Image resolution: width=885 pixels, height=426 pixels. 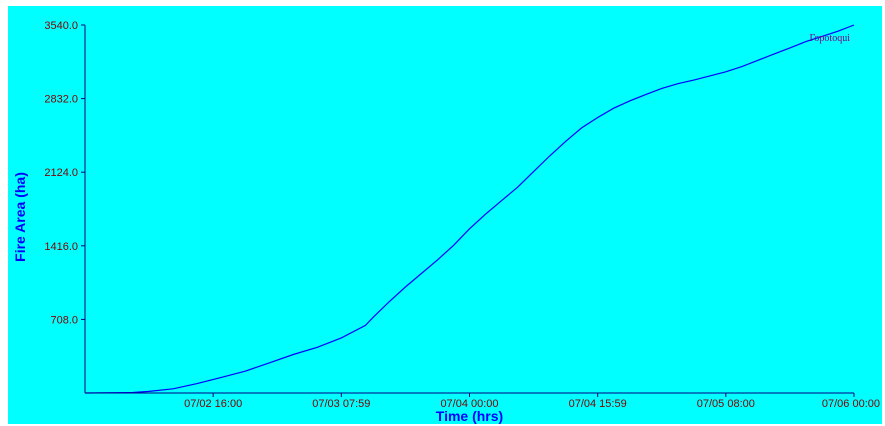 I want to click on x-tick-label: 07/06 00:00, so click(x=851, y=404).